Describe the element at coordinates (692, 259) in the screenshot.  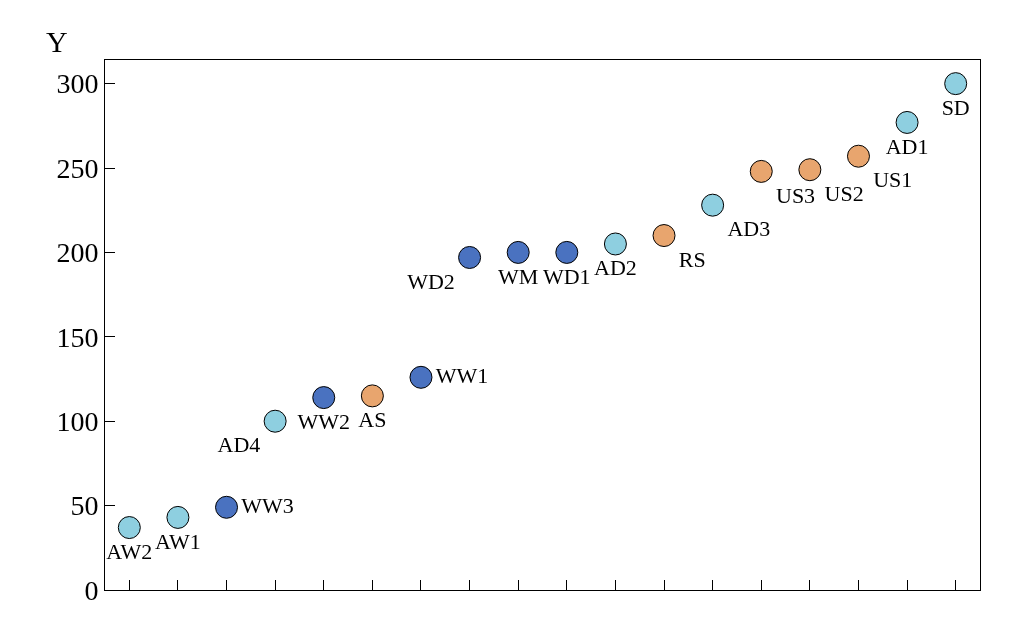
I see `series-label: RS` at that location.